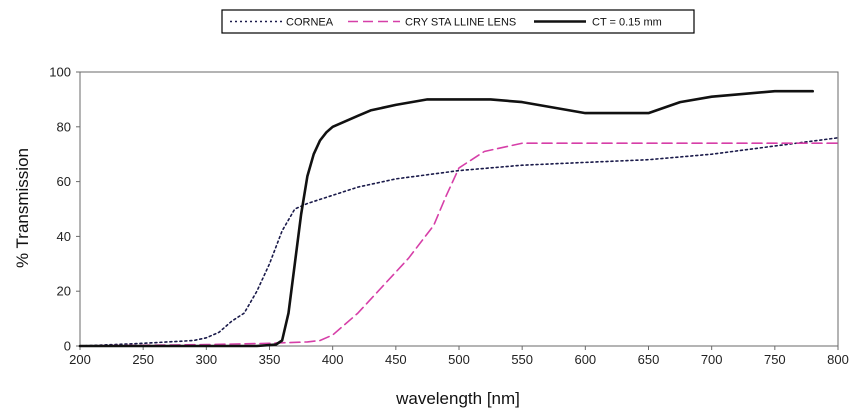 The height and width of the screenshot is (411, 854). I want to click on legend-item: CORNEA, so click(282, 23).